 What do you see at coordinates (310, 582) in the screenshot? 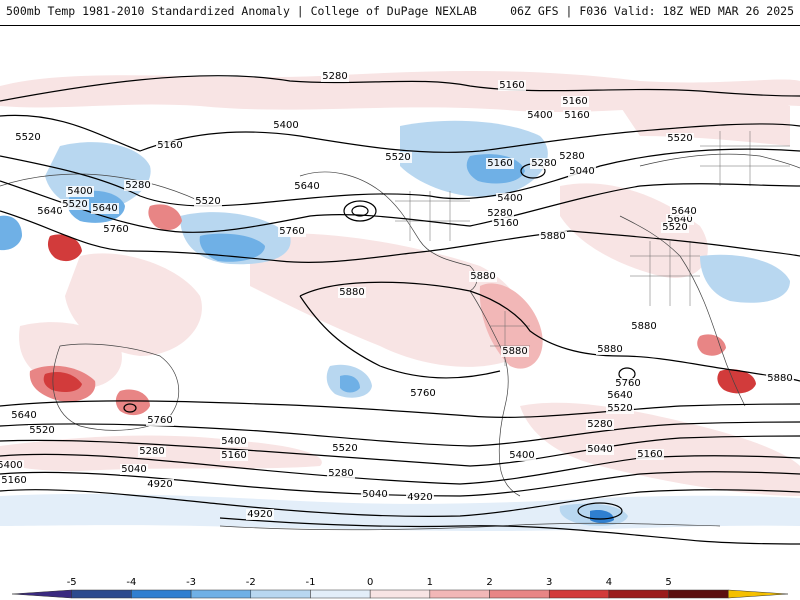
I see `legend-tick-label: -1` at bounding box center [310, 582].